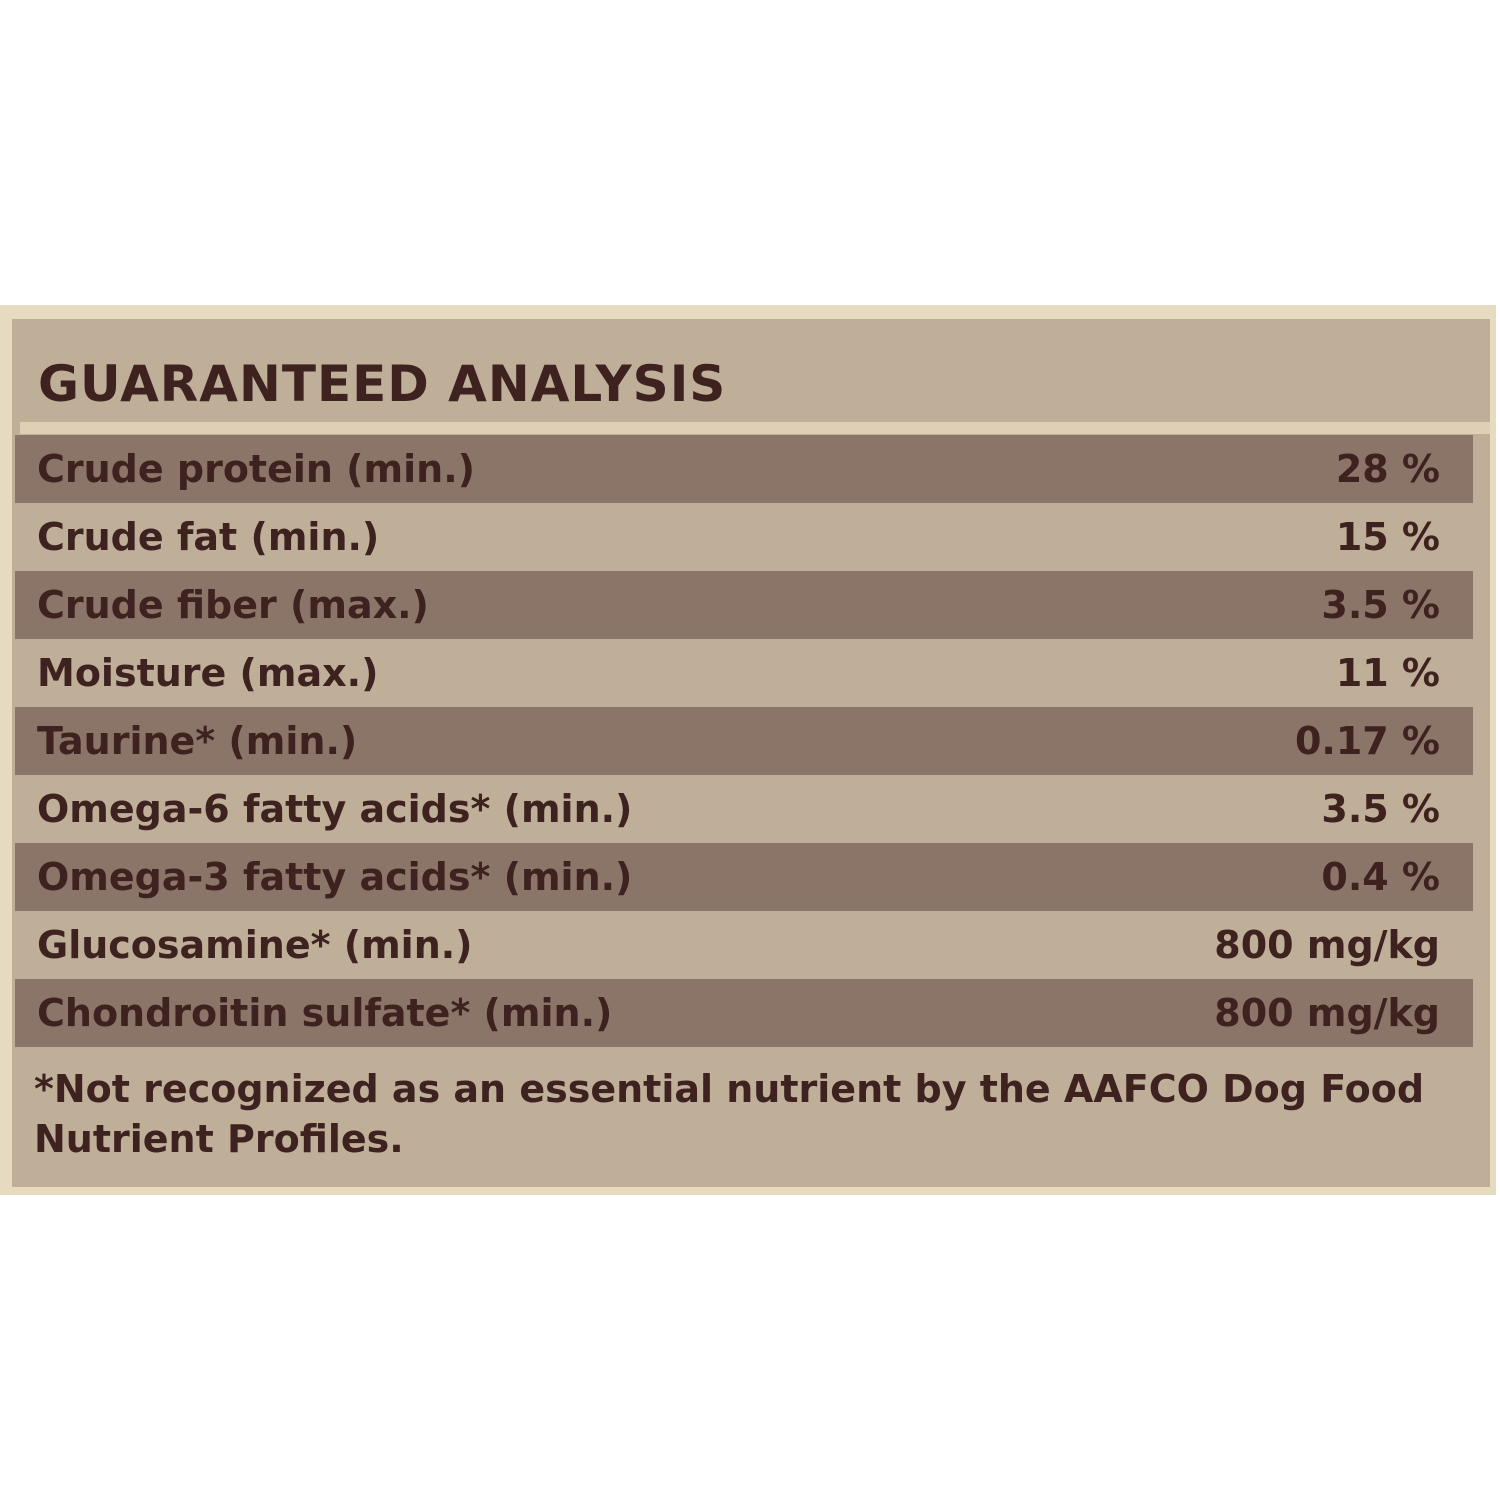 The image size is (1500, 1500). I want to click on table-row: Omega-3 fatty acids* (min.) 0.4 %, so click(744, 877).